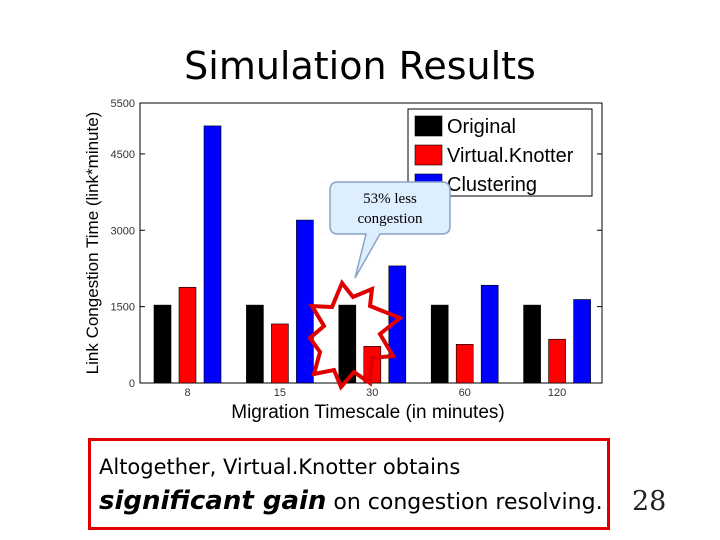  What do you see at coordinates (123, 104) in the screenshot?
I see `y-tick-label: 5500` at bounding box center [123, 104].